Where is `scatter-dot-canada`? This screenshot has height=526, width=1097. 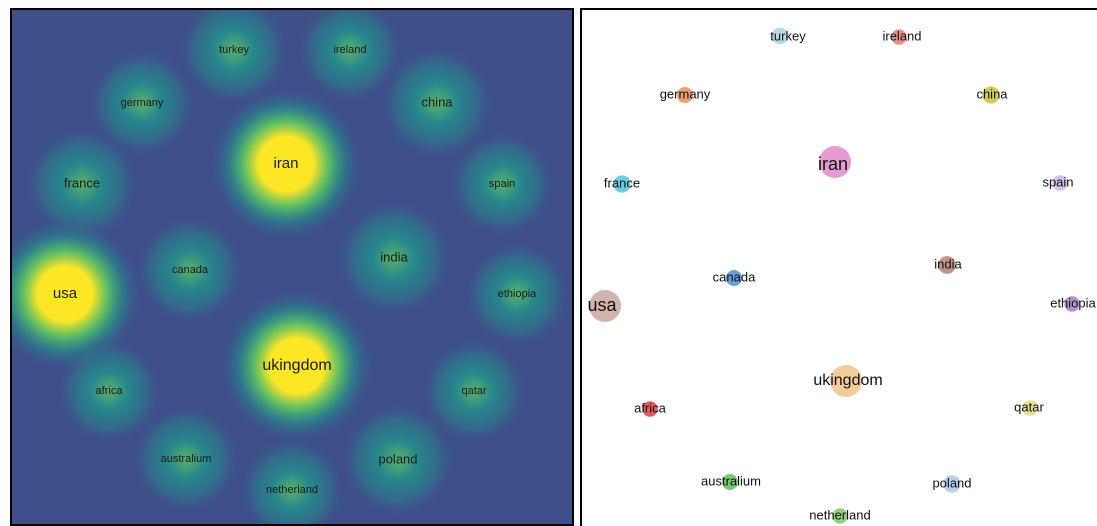 scatter-dot-canada is located at coordinates (734, 278).